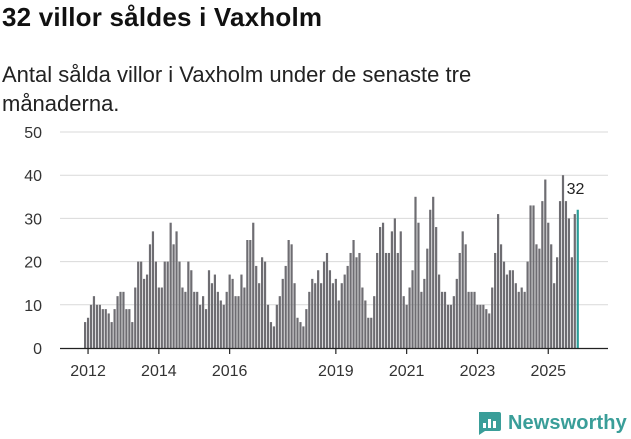  I want to click on y-tick-label: 30, so click(33, 219).